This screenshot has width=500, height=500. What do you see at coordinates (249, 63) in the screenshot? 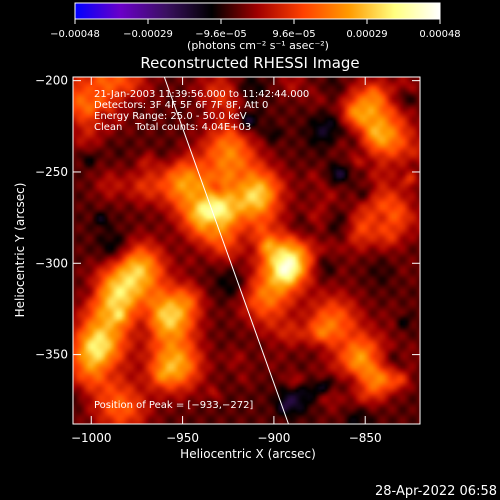
I see `plot-title: Reconstructed RHESSI Image` at bounding box center [249, 63].